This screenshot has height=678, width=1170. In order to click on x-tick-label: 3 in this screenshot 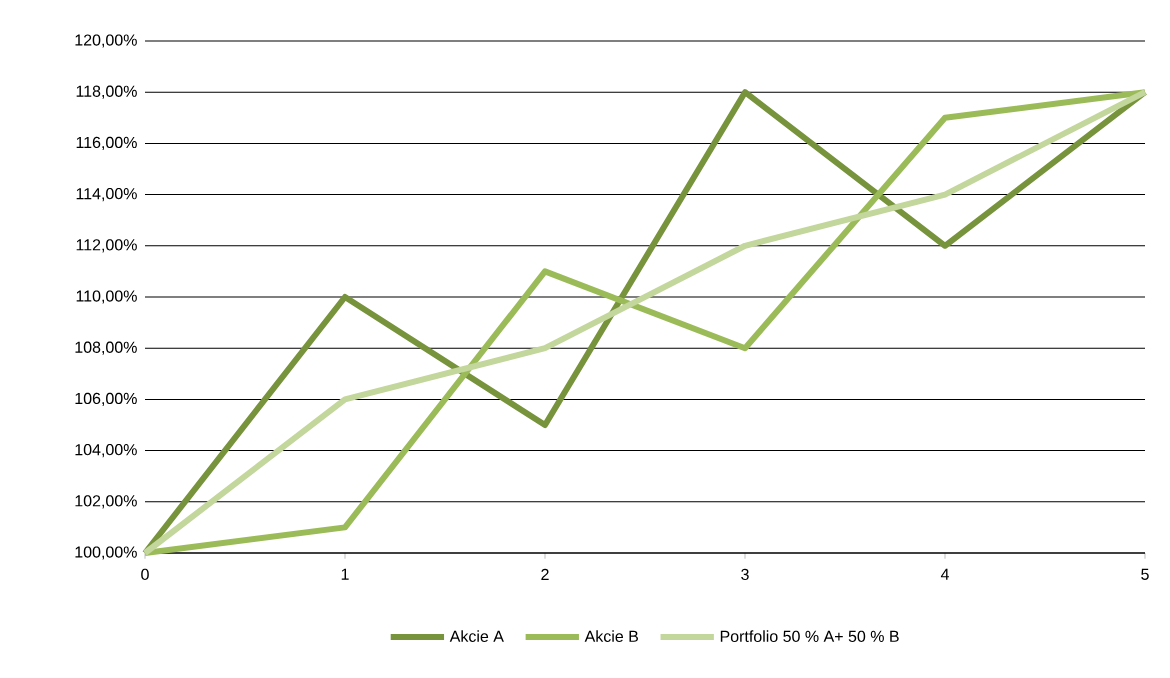, I will do `click(745, 574)`.